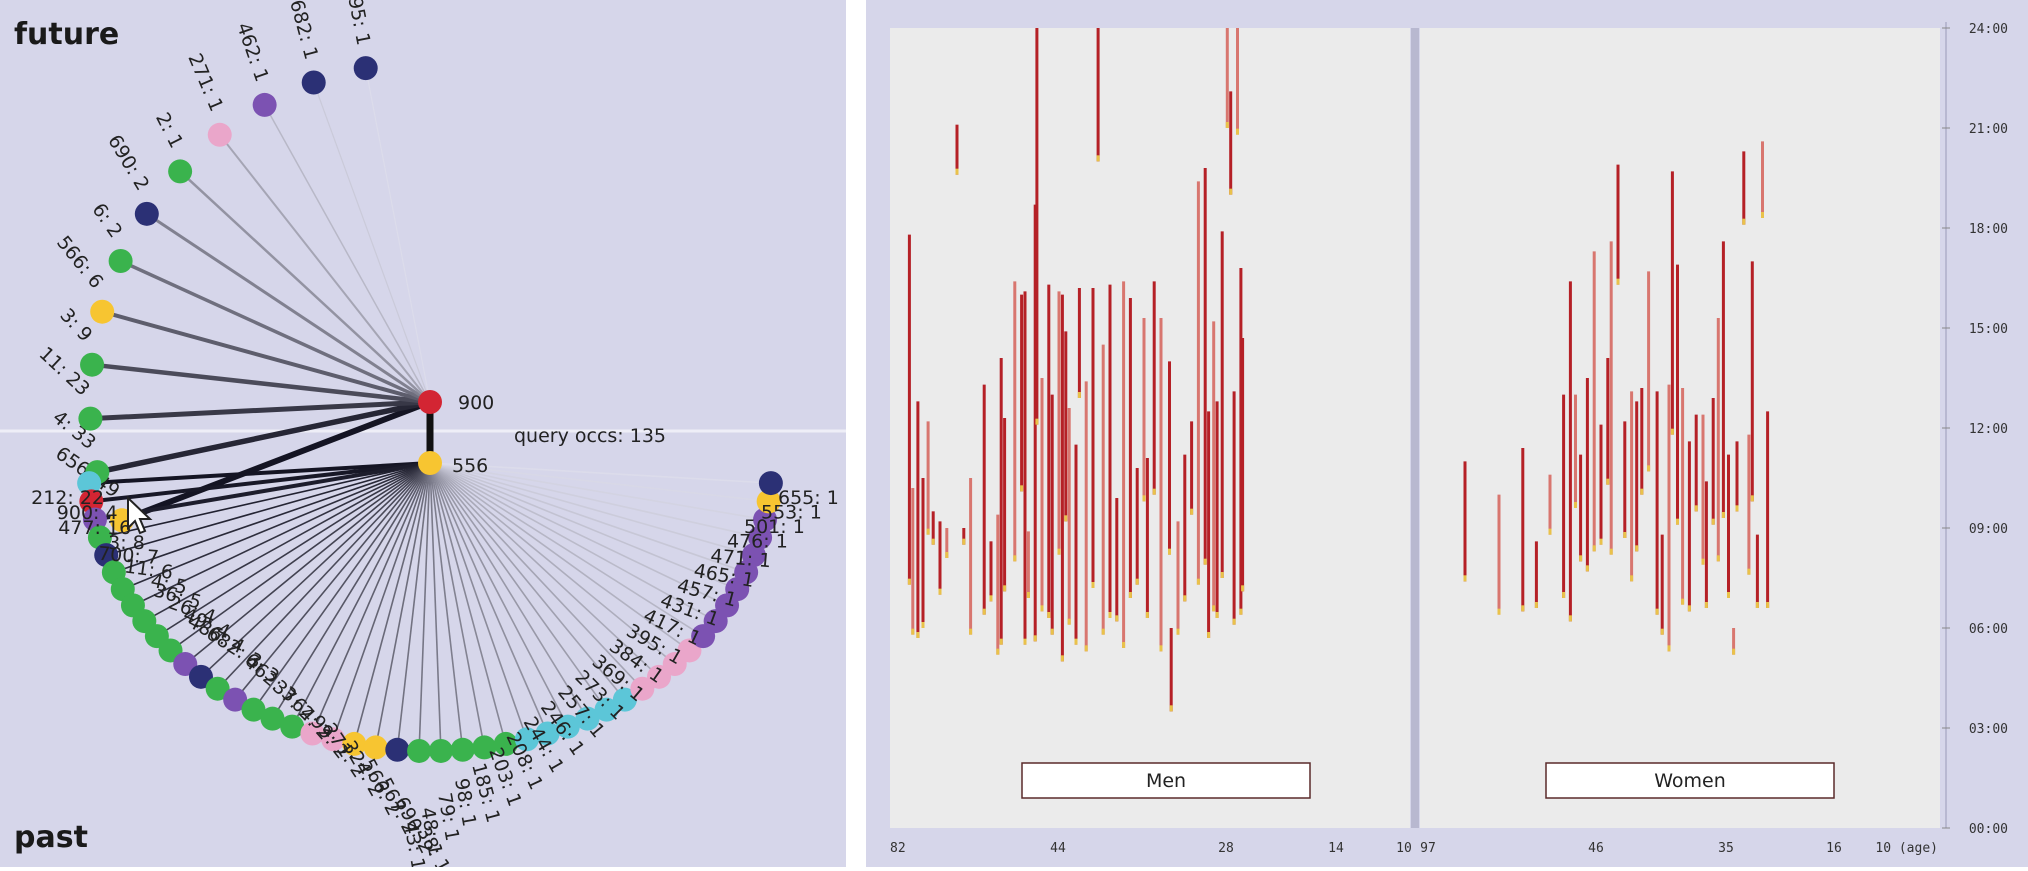 The height and width of the screenshot is (871, 2028). What do you see at coordinates (1166, 780) in the screenshot?
I see `men-label-box` at bounding box center [1166, 780].